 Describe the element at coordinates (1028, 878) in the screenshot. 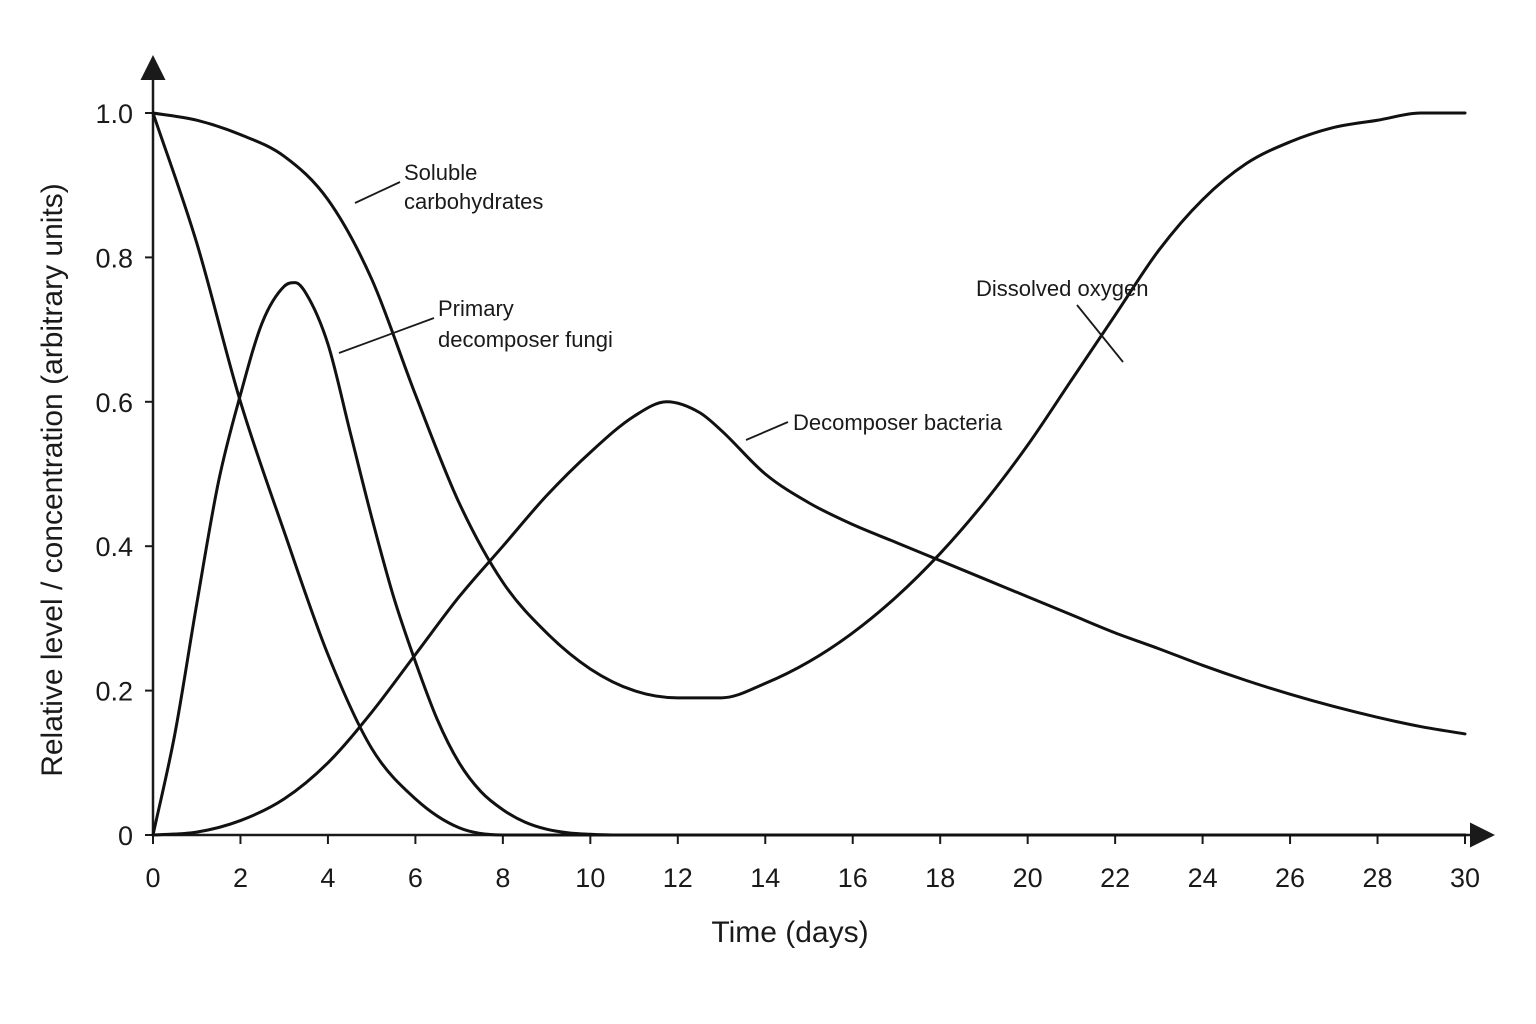

I see `x-tick-label: 20` at that location.